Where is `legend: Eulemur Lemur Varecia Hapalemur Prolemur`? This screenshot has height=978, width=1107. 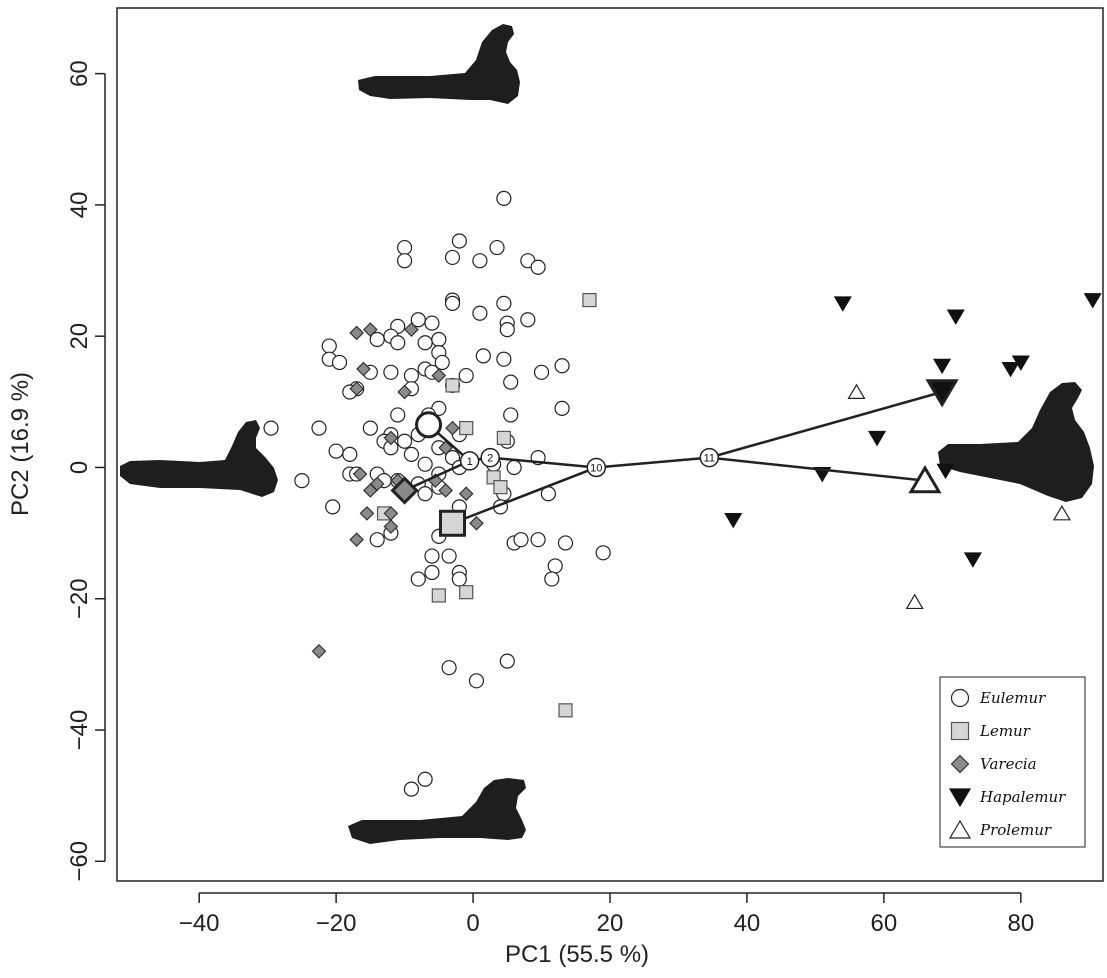
legend: Eulemur Lemur Varecia Hapalemur Prolemur is located at coordinates (1012, 762).